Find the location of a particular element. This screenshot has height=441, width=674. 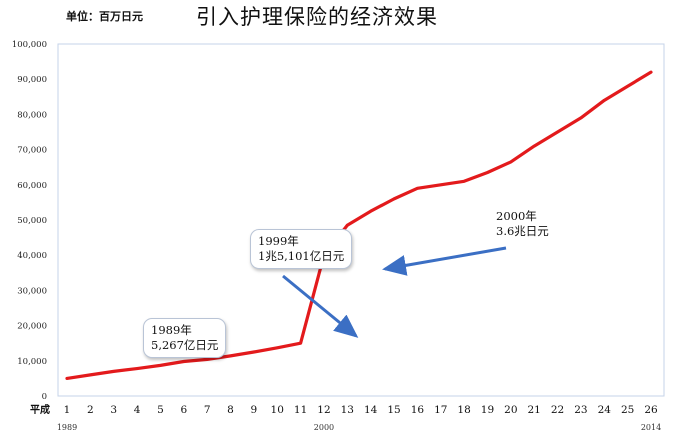

x-tick-label: 22 is located at coordinates (557, 410).